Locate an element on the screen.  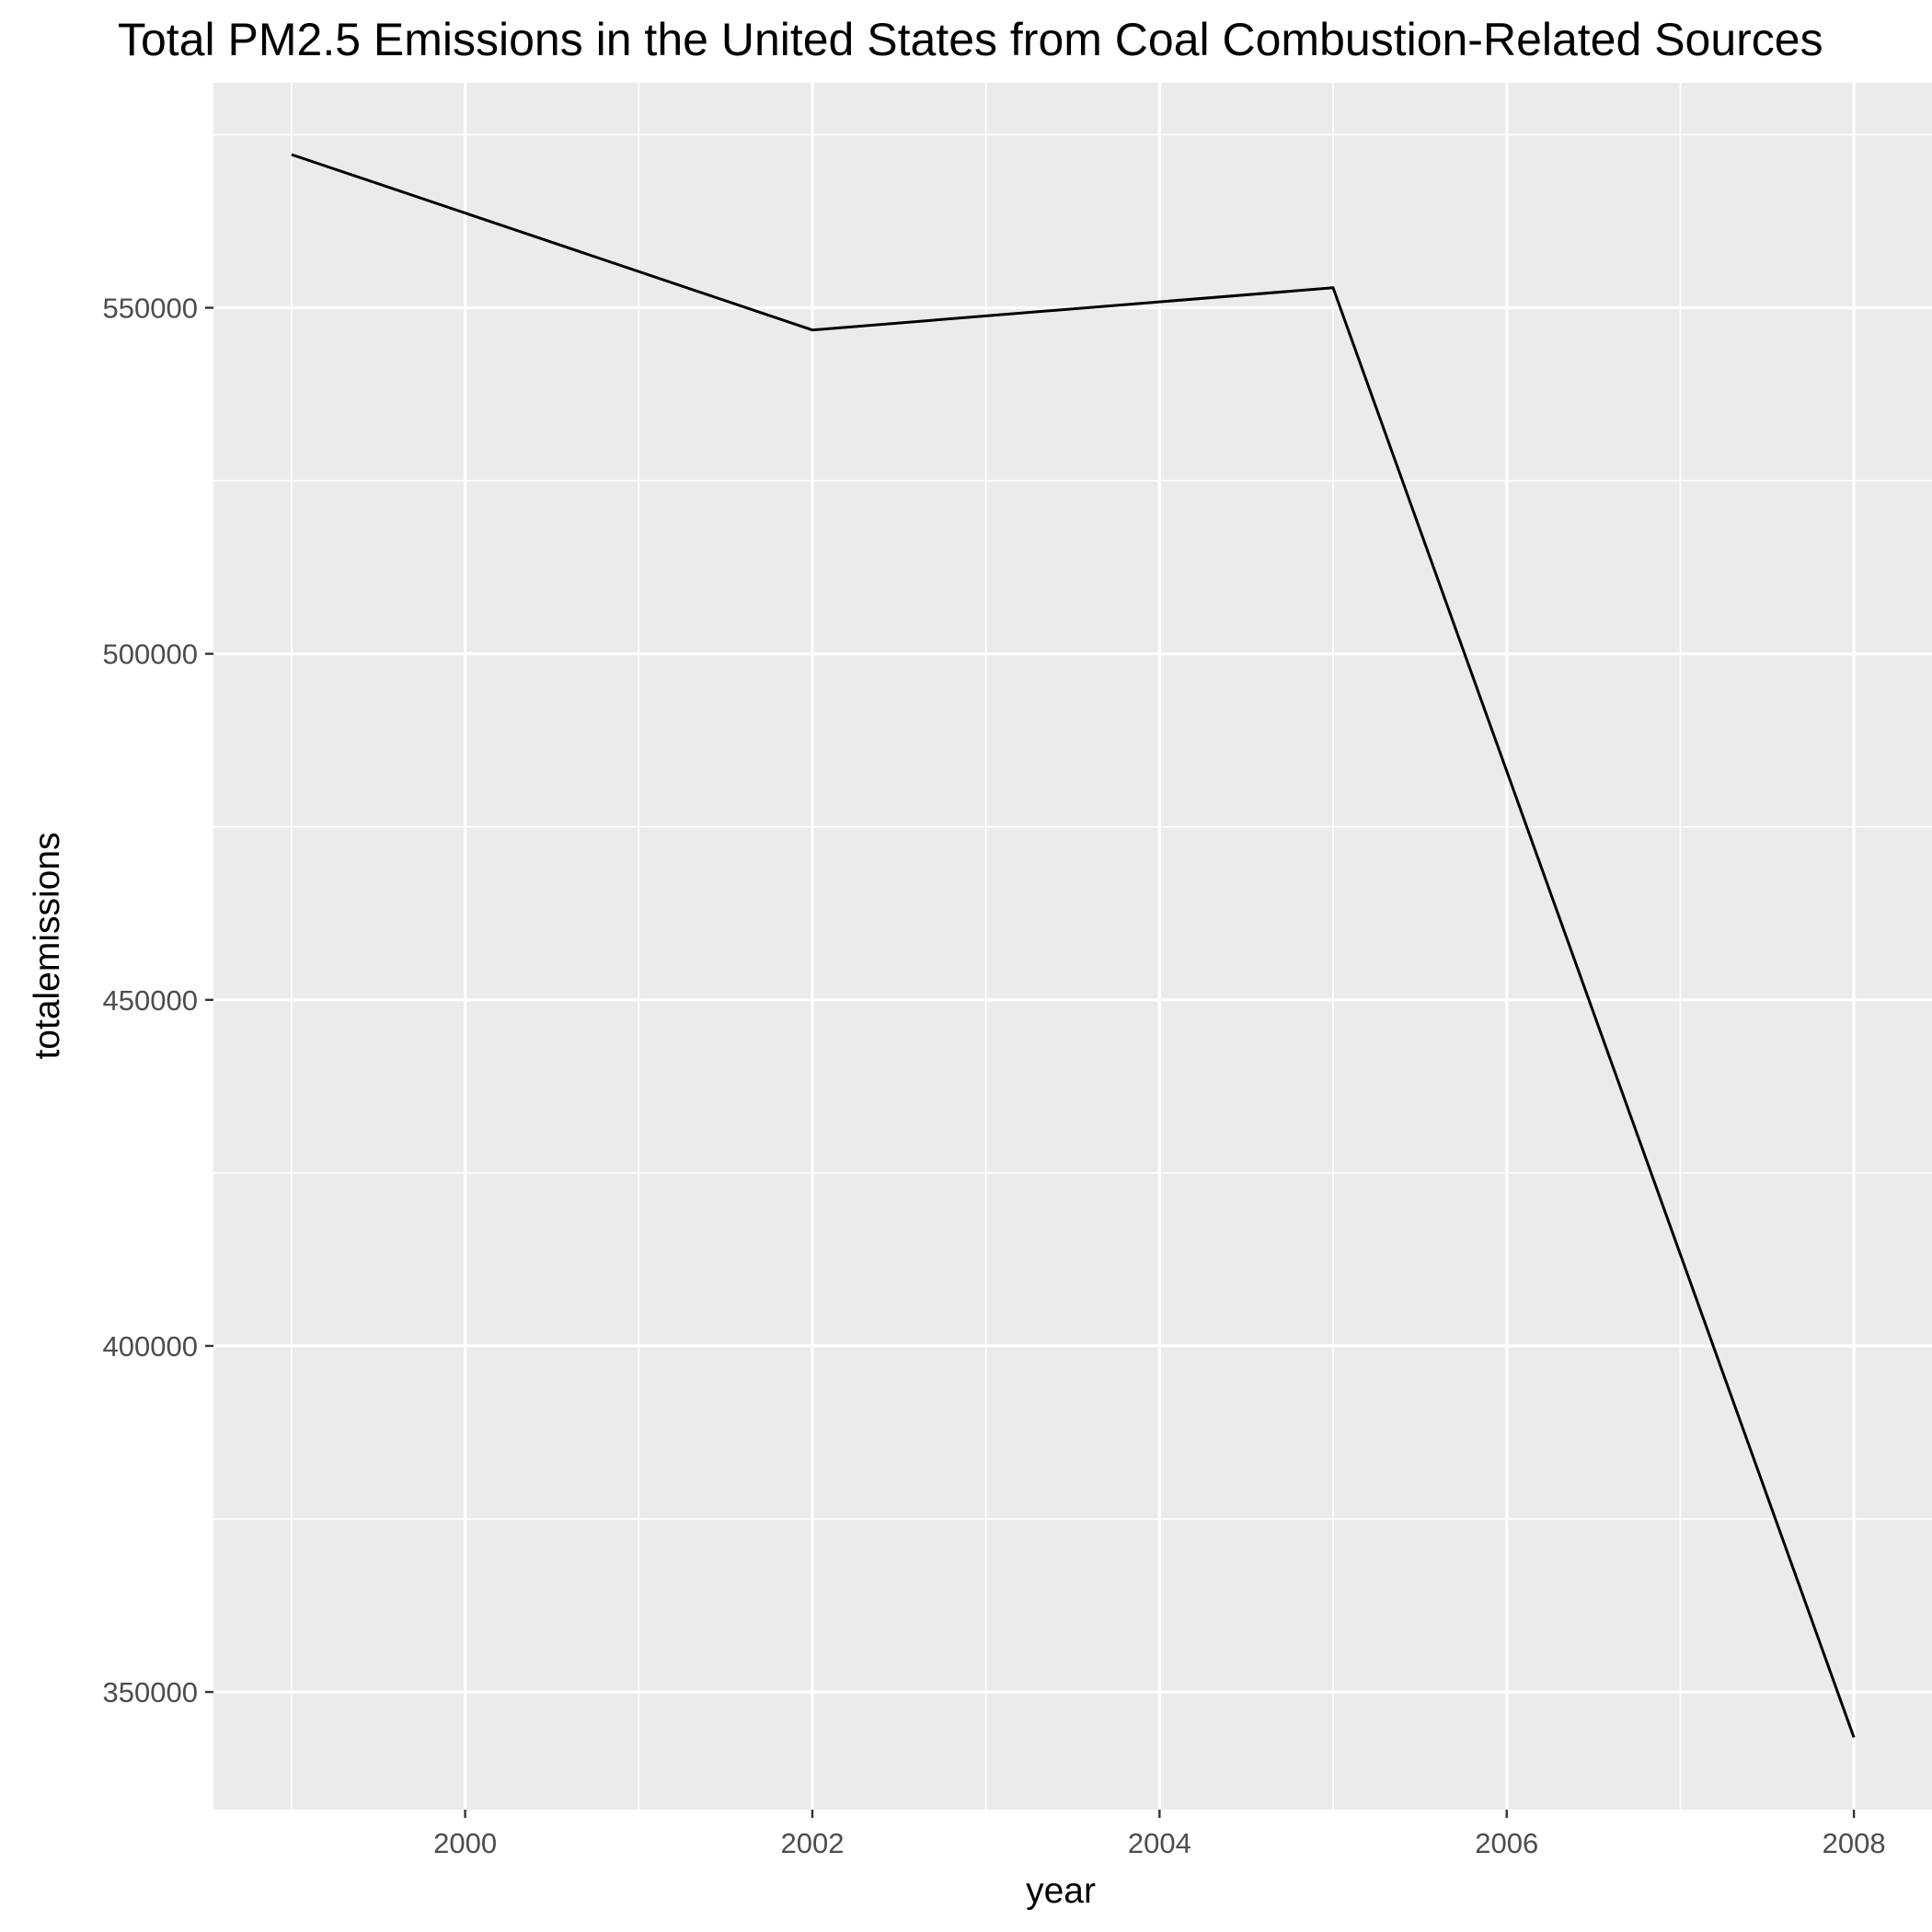
y-tick-label: 450000 is located at coordinates (150, 1000).